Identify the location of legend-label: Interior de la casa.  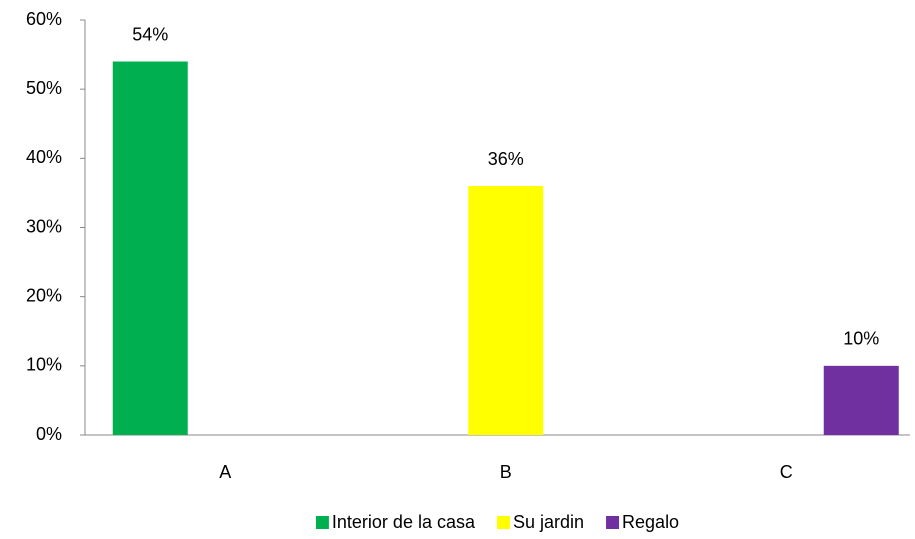
(404, 522).